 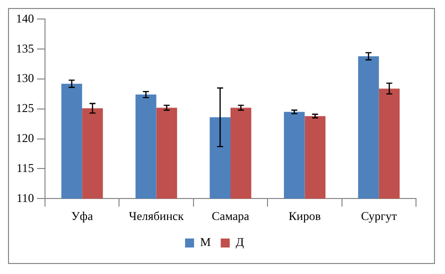 What do you see at coordinates (25, 48) in the screenshot?
I see `y-tick-label: 135` at bounding box center [25, 48].